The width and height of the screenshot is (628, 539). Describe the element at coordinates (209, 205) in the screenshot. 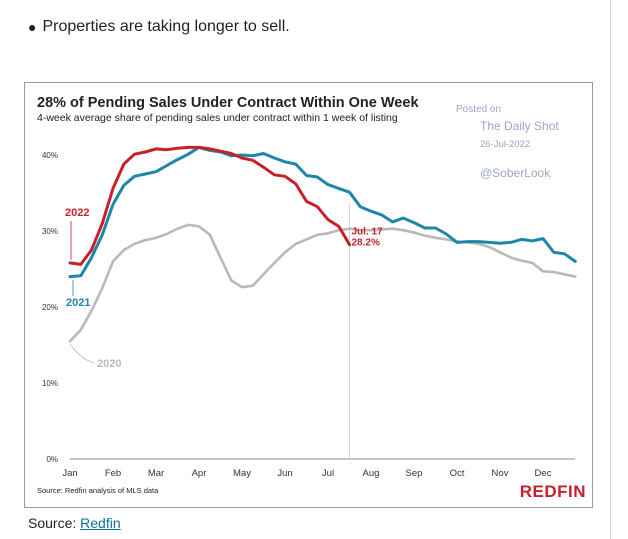

I see `series-line-2022` at that location.